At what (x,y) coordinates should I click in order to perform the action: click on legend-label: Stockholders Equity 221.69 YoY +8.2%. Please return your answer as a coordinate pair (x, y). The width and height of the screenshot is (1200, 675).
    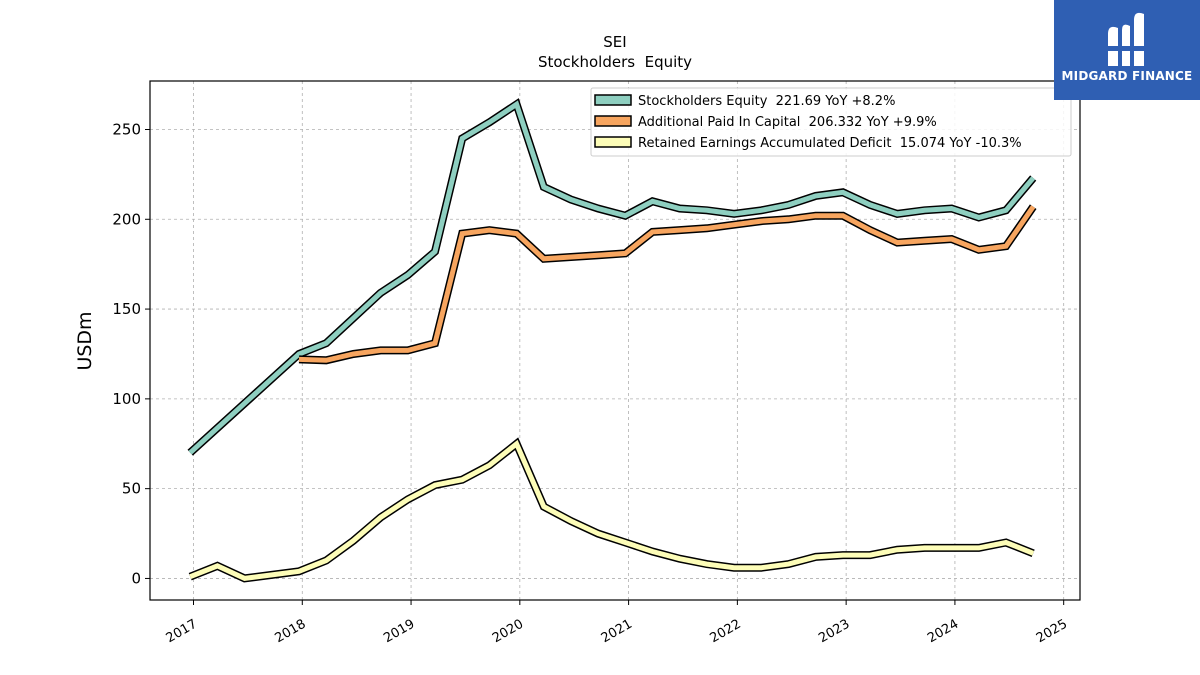
    Looking at the image, I should click on (766, 101).